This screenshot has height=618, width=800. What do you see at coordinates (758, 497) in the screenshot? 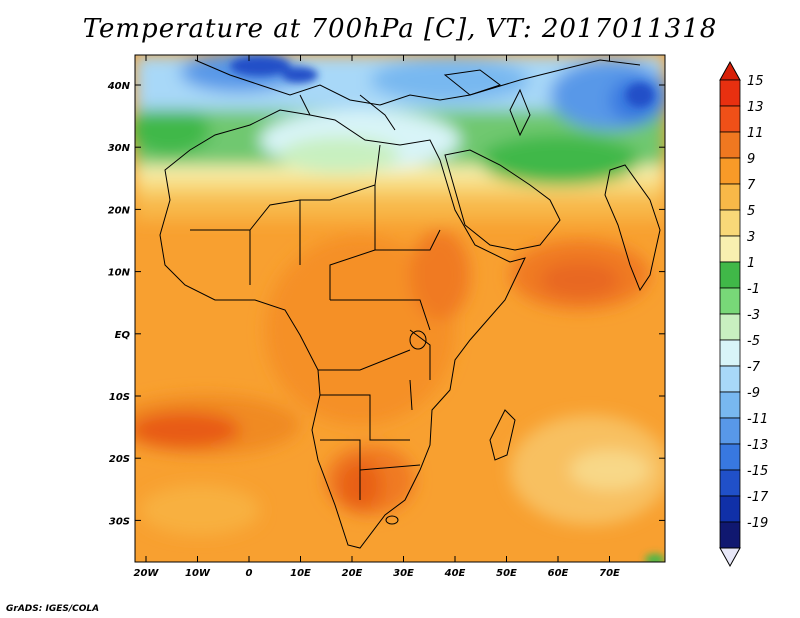
I see `colorbar-label: -17` at bounding box center [758, 497].